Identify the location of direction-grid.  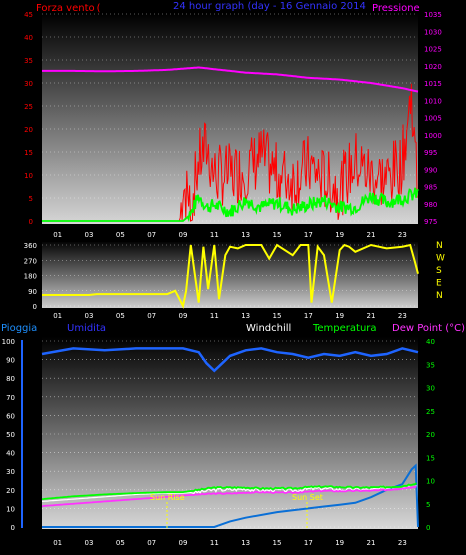
(230, 275).